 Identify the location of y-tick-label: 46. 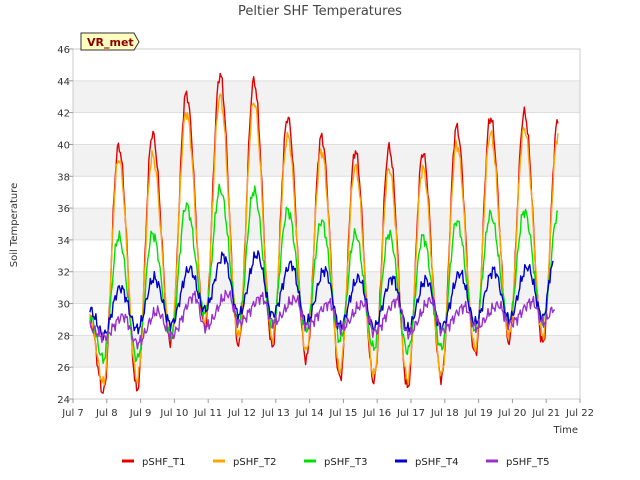
(63, 50).